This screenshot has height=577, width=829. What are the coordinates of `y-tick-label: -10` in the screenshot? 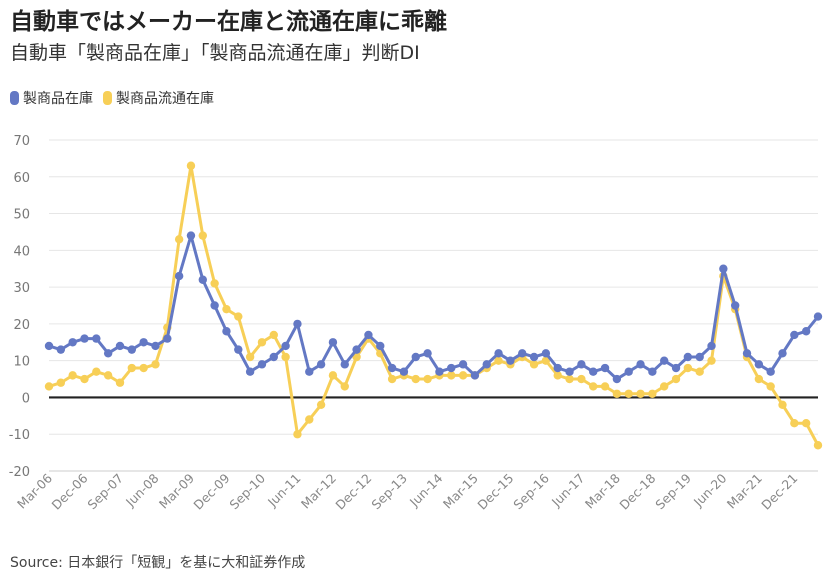 It's located at (19, 435).